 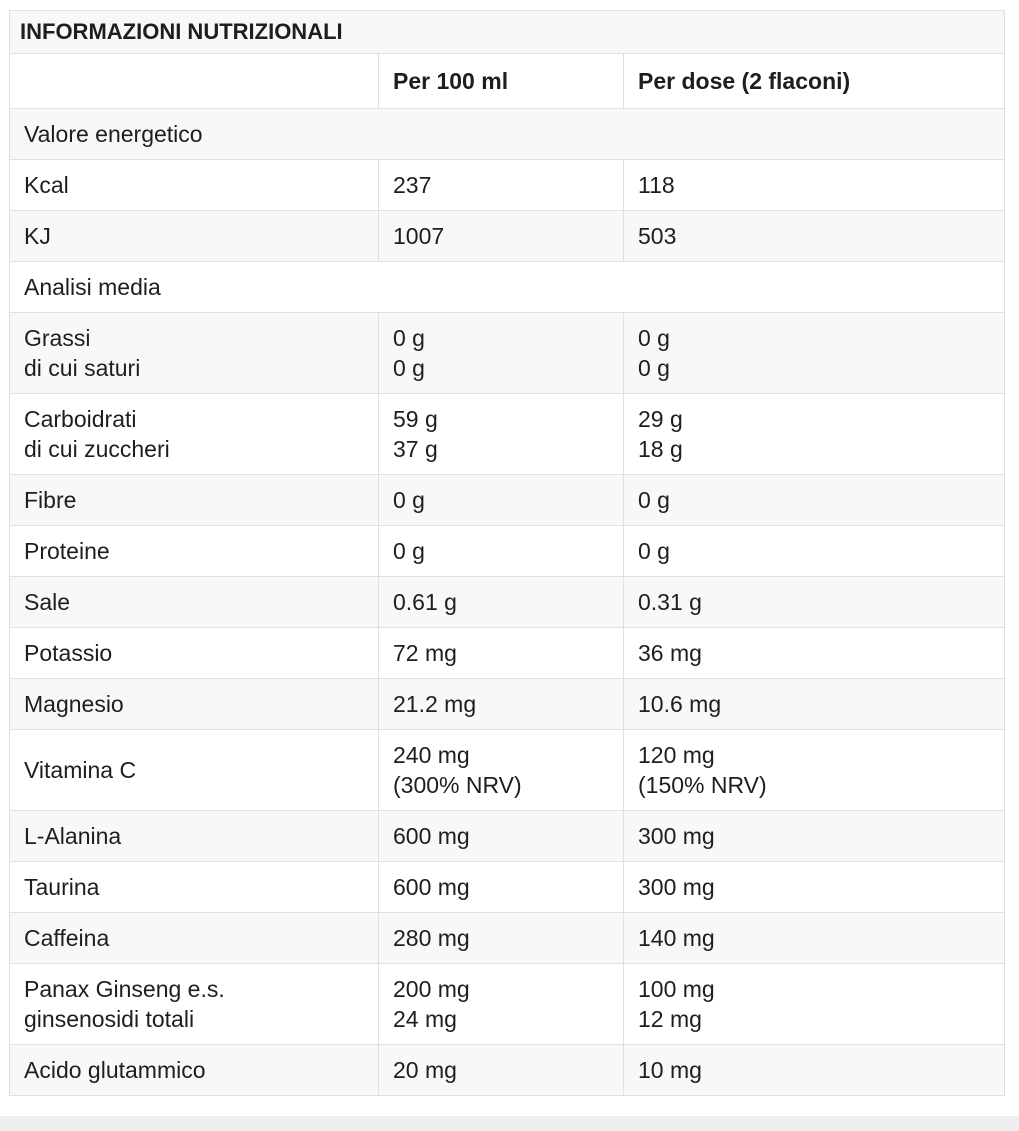 I want to click on column-header-empty, so click(x=194, y=81).